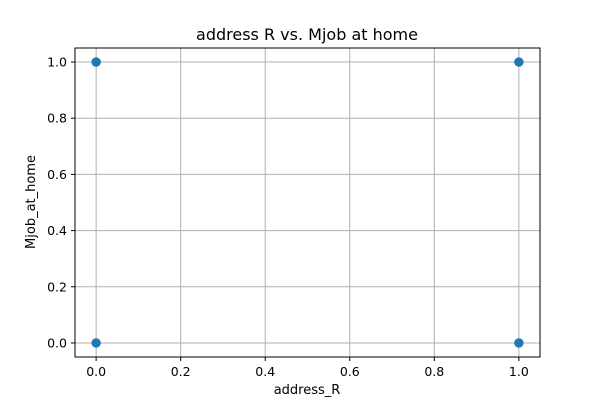 This screenshot has width=600, height=400. What do you see at coordinates (307, 390) in the screenshot?
I see `x-axis-label: address_R` at bounding box center [307, 390].